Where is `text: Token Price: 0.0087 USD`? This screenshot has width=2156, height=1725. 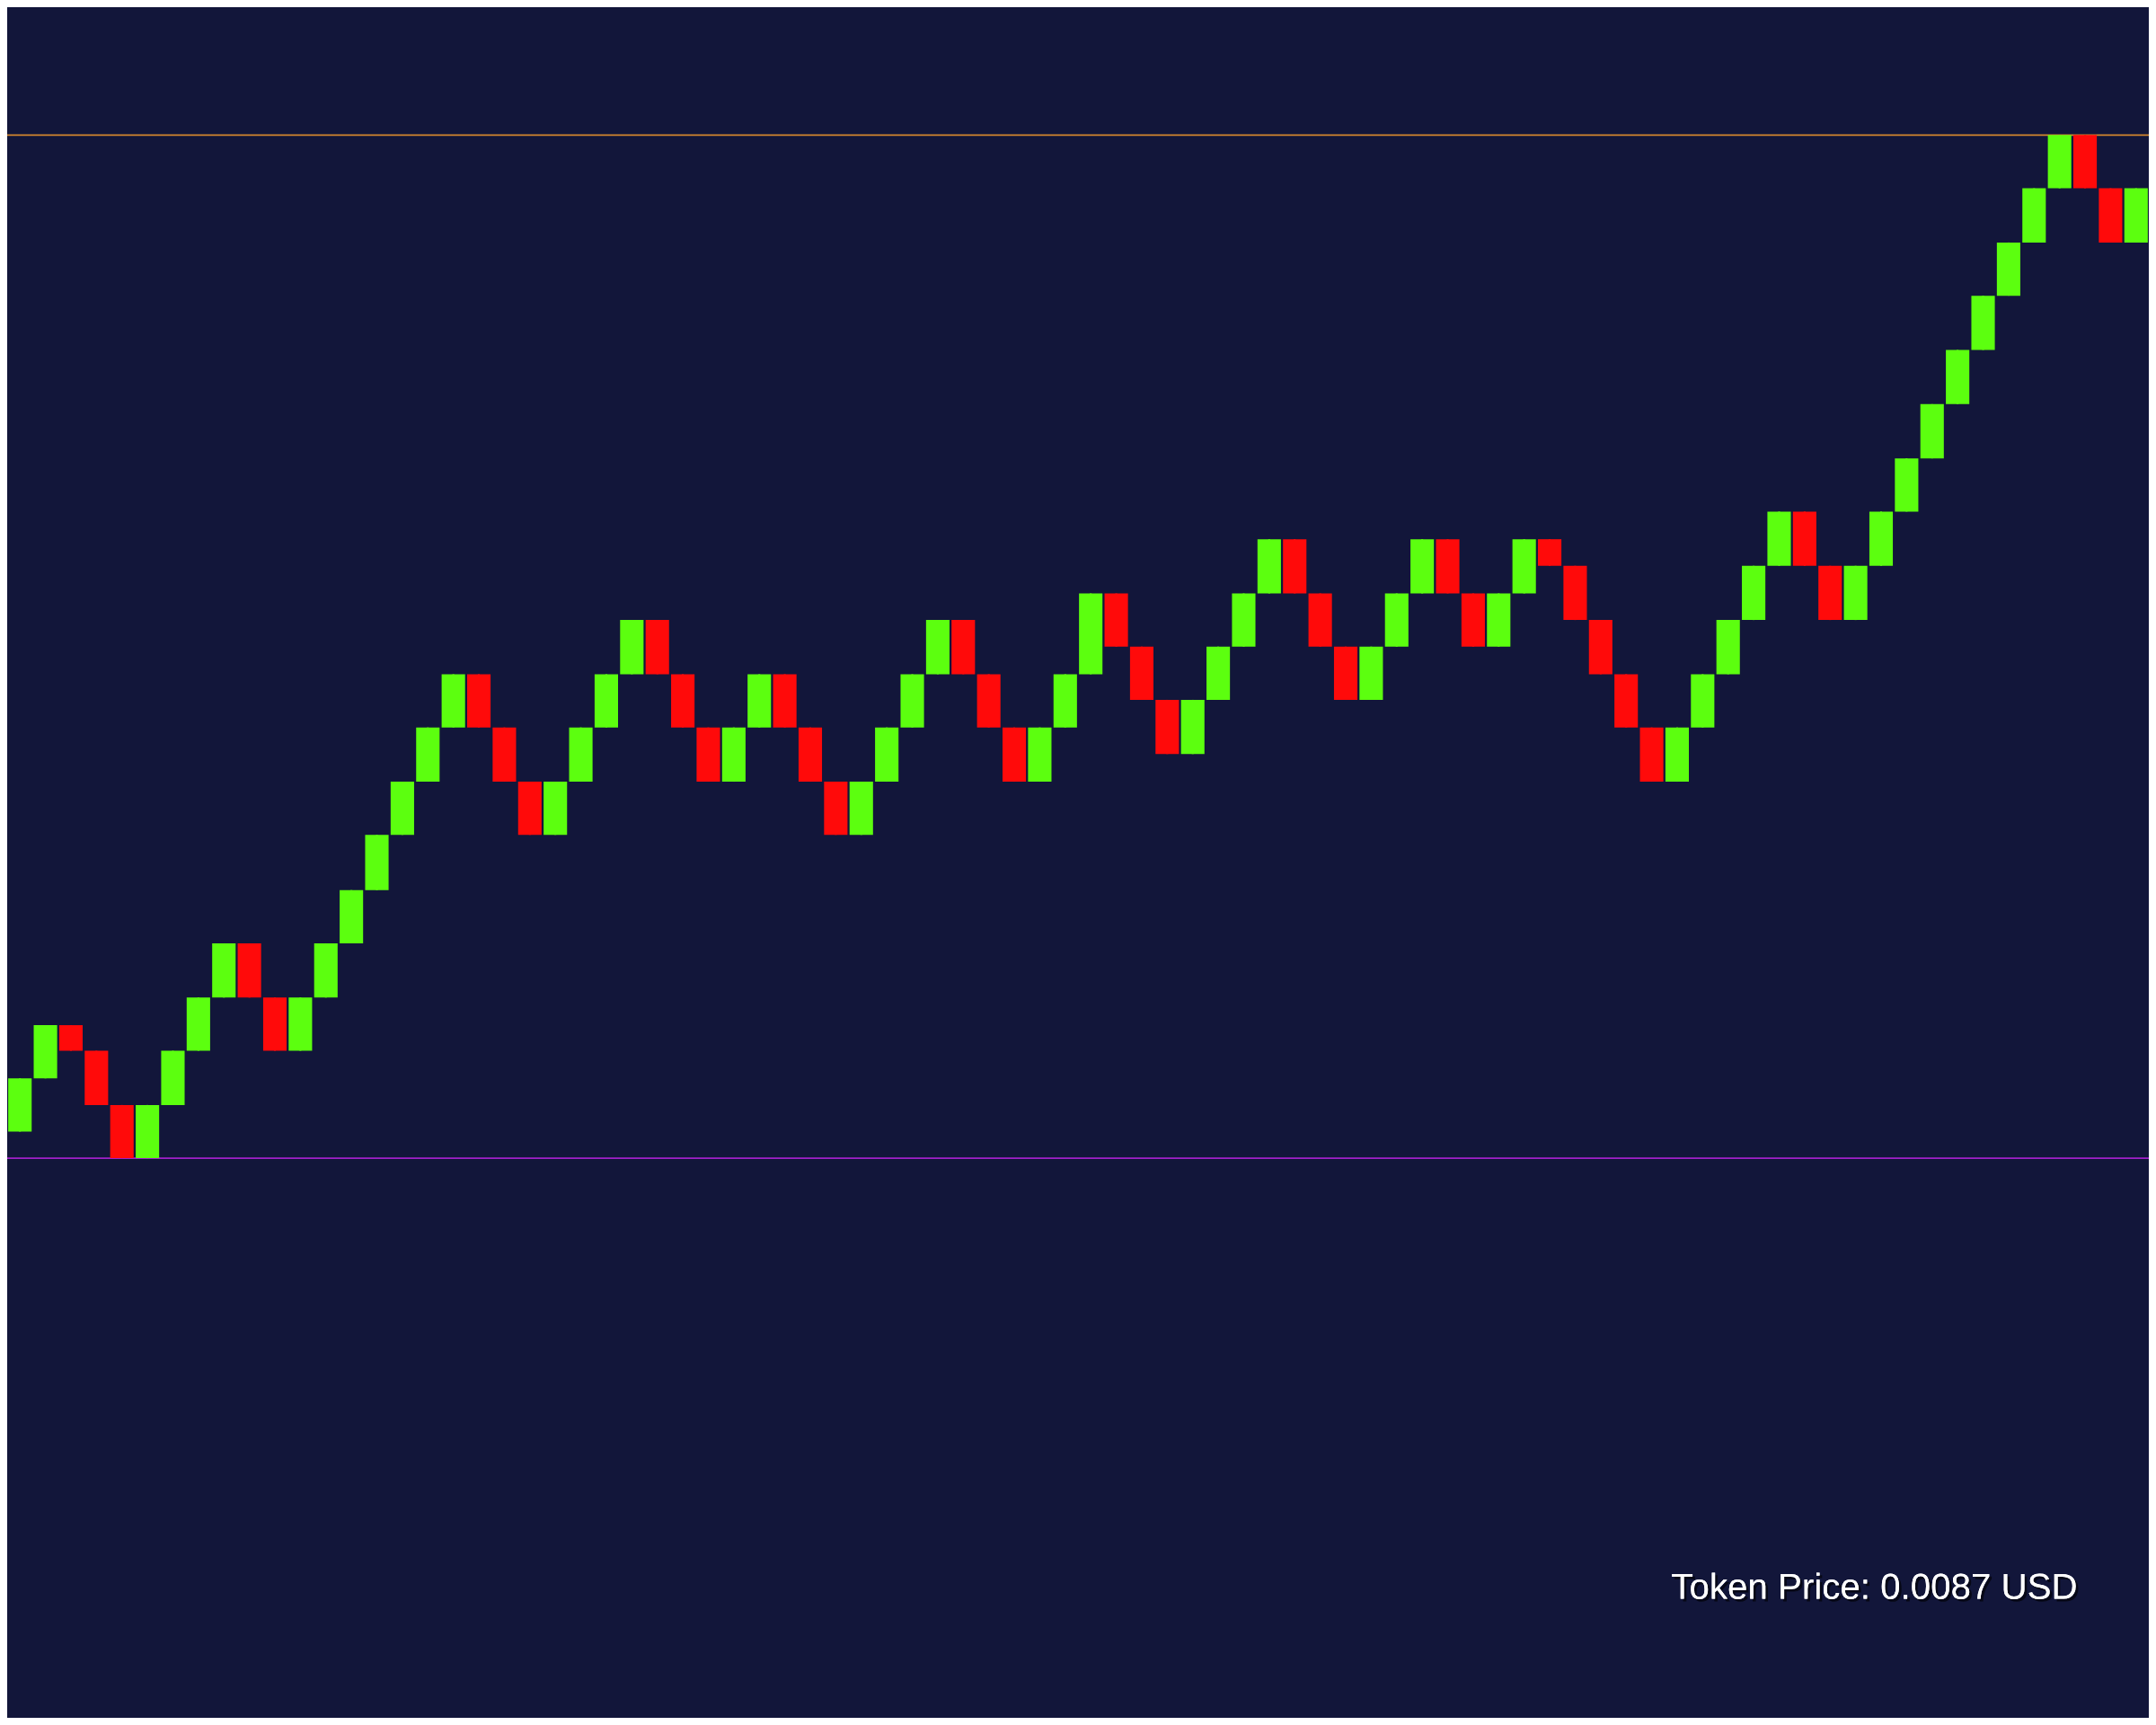
text: Token Price: 0.0087 USD is located at coordinates (1875, 1587).